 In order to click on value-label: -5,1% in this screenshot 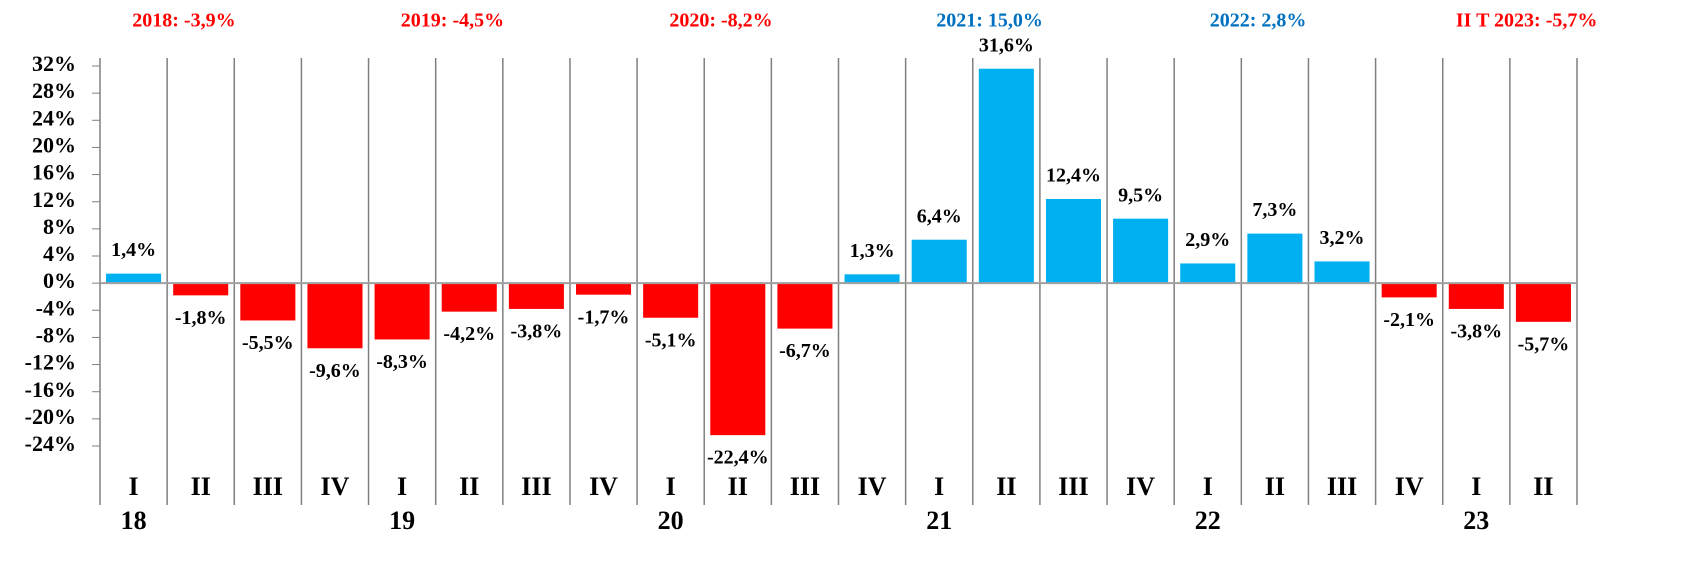, I will do `click(671, 340)`.